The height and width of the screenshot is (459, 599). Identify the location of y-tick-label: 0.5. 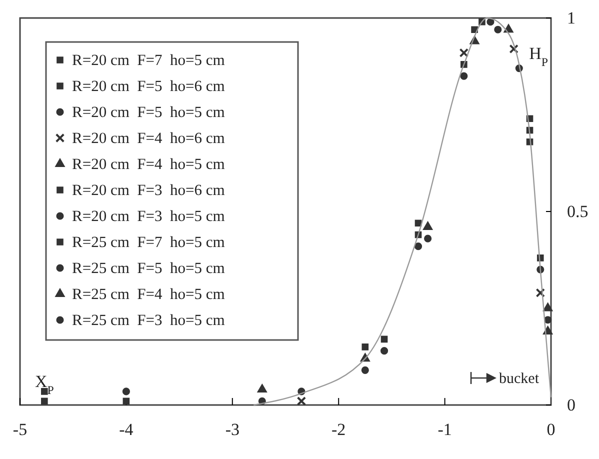
(577, 211).